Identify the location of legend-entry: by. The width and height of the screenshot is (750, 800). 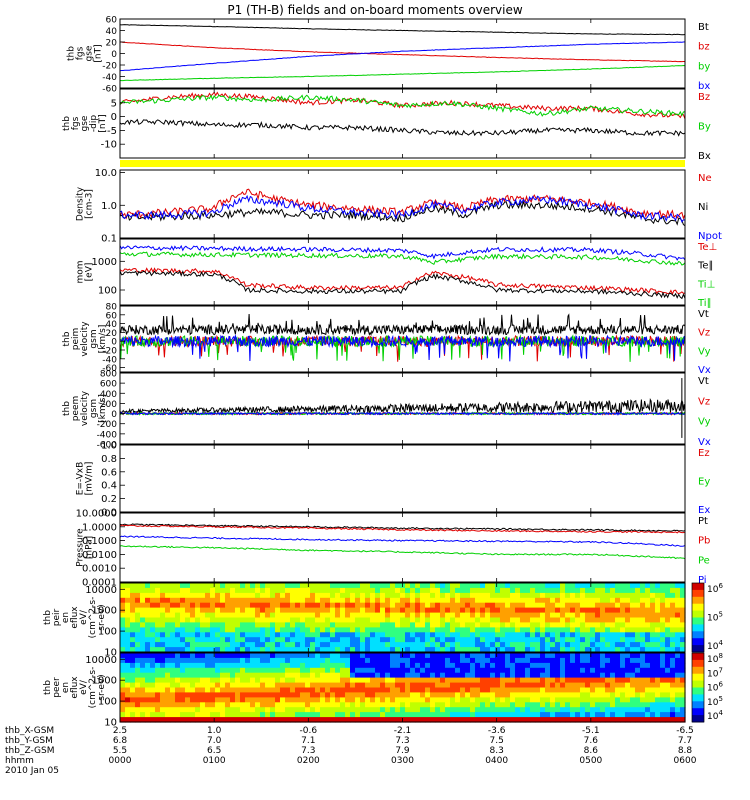
(704, 66).